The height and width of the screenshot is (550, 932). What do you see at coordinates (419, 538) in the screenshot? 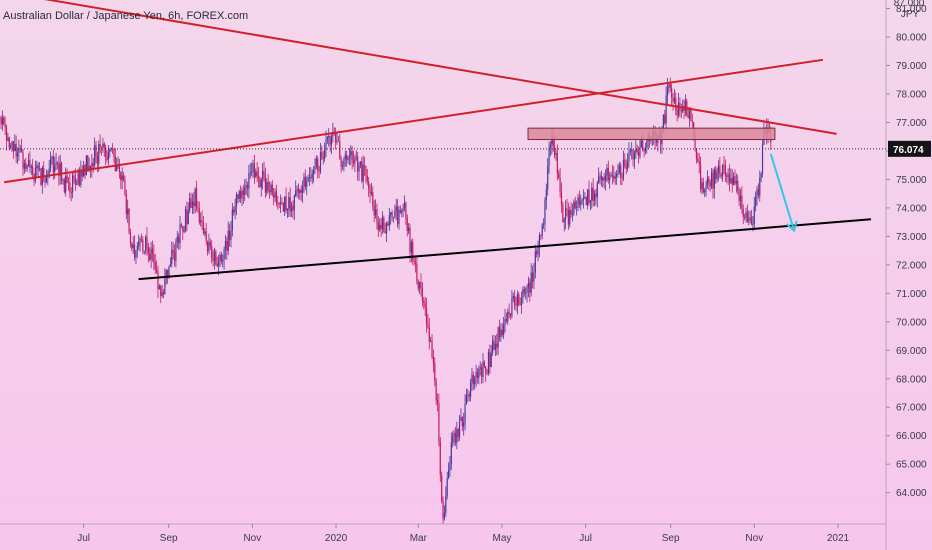
I see `x-tick-label: Mar` at bounding box center [419, 538].